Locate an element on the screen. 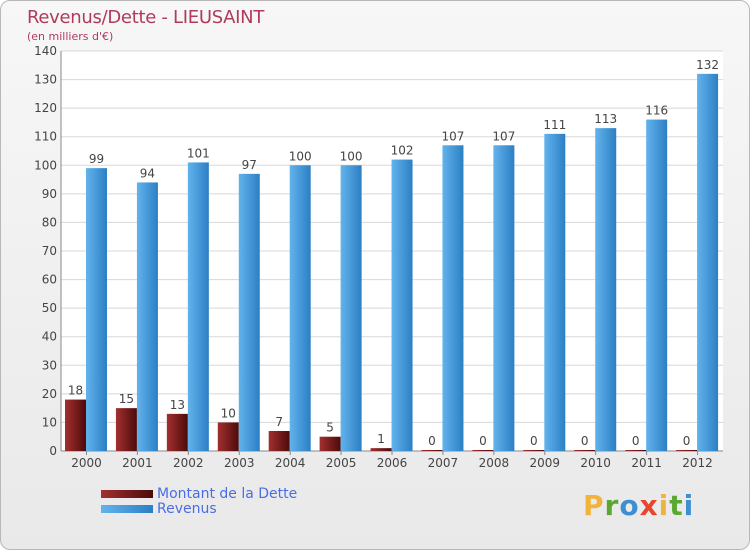 Image resolution: width=750 pixels, height=550 pixels. logo-letter-4: i is located at coordinates (664, 505).